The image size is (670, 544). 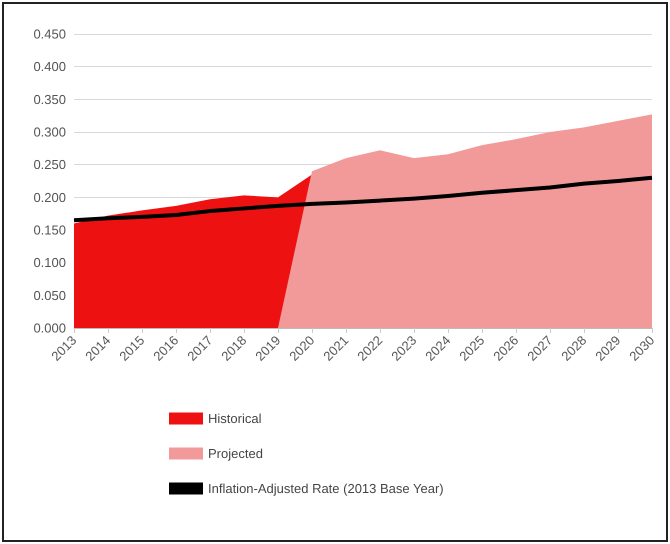 I want to click on legend-label: Inflation-Adjusted Rate (2013 Base Year), so click(x=326, y=488).